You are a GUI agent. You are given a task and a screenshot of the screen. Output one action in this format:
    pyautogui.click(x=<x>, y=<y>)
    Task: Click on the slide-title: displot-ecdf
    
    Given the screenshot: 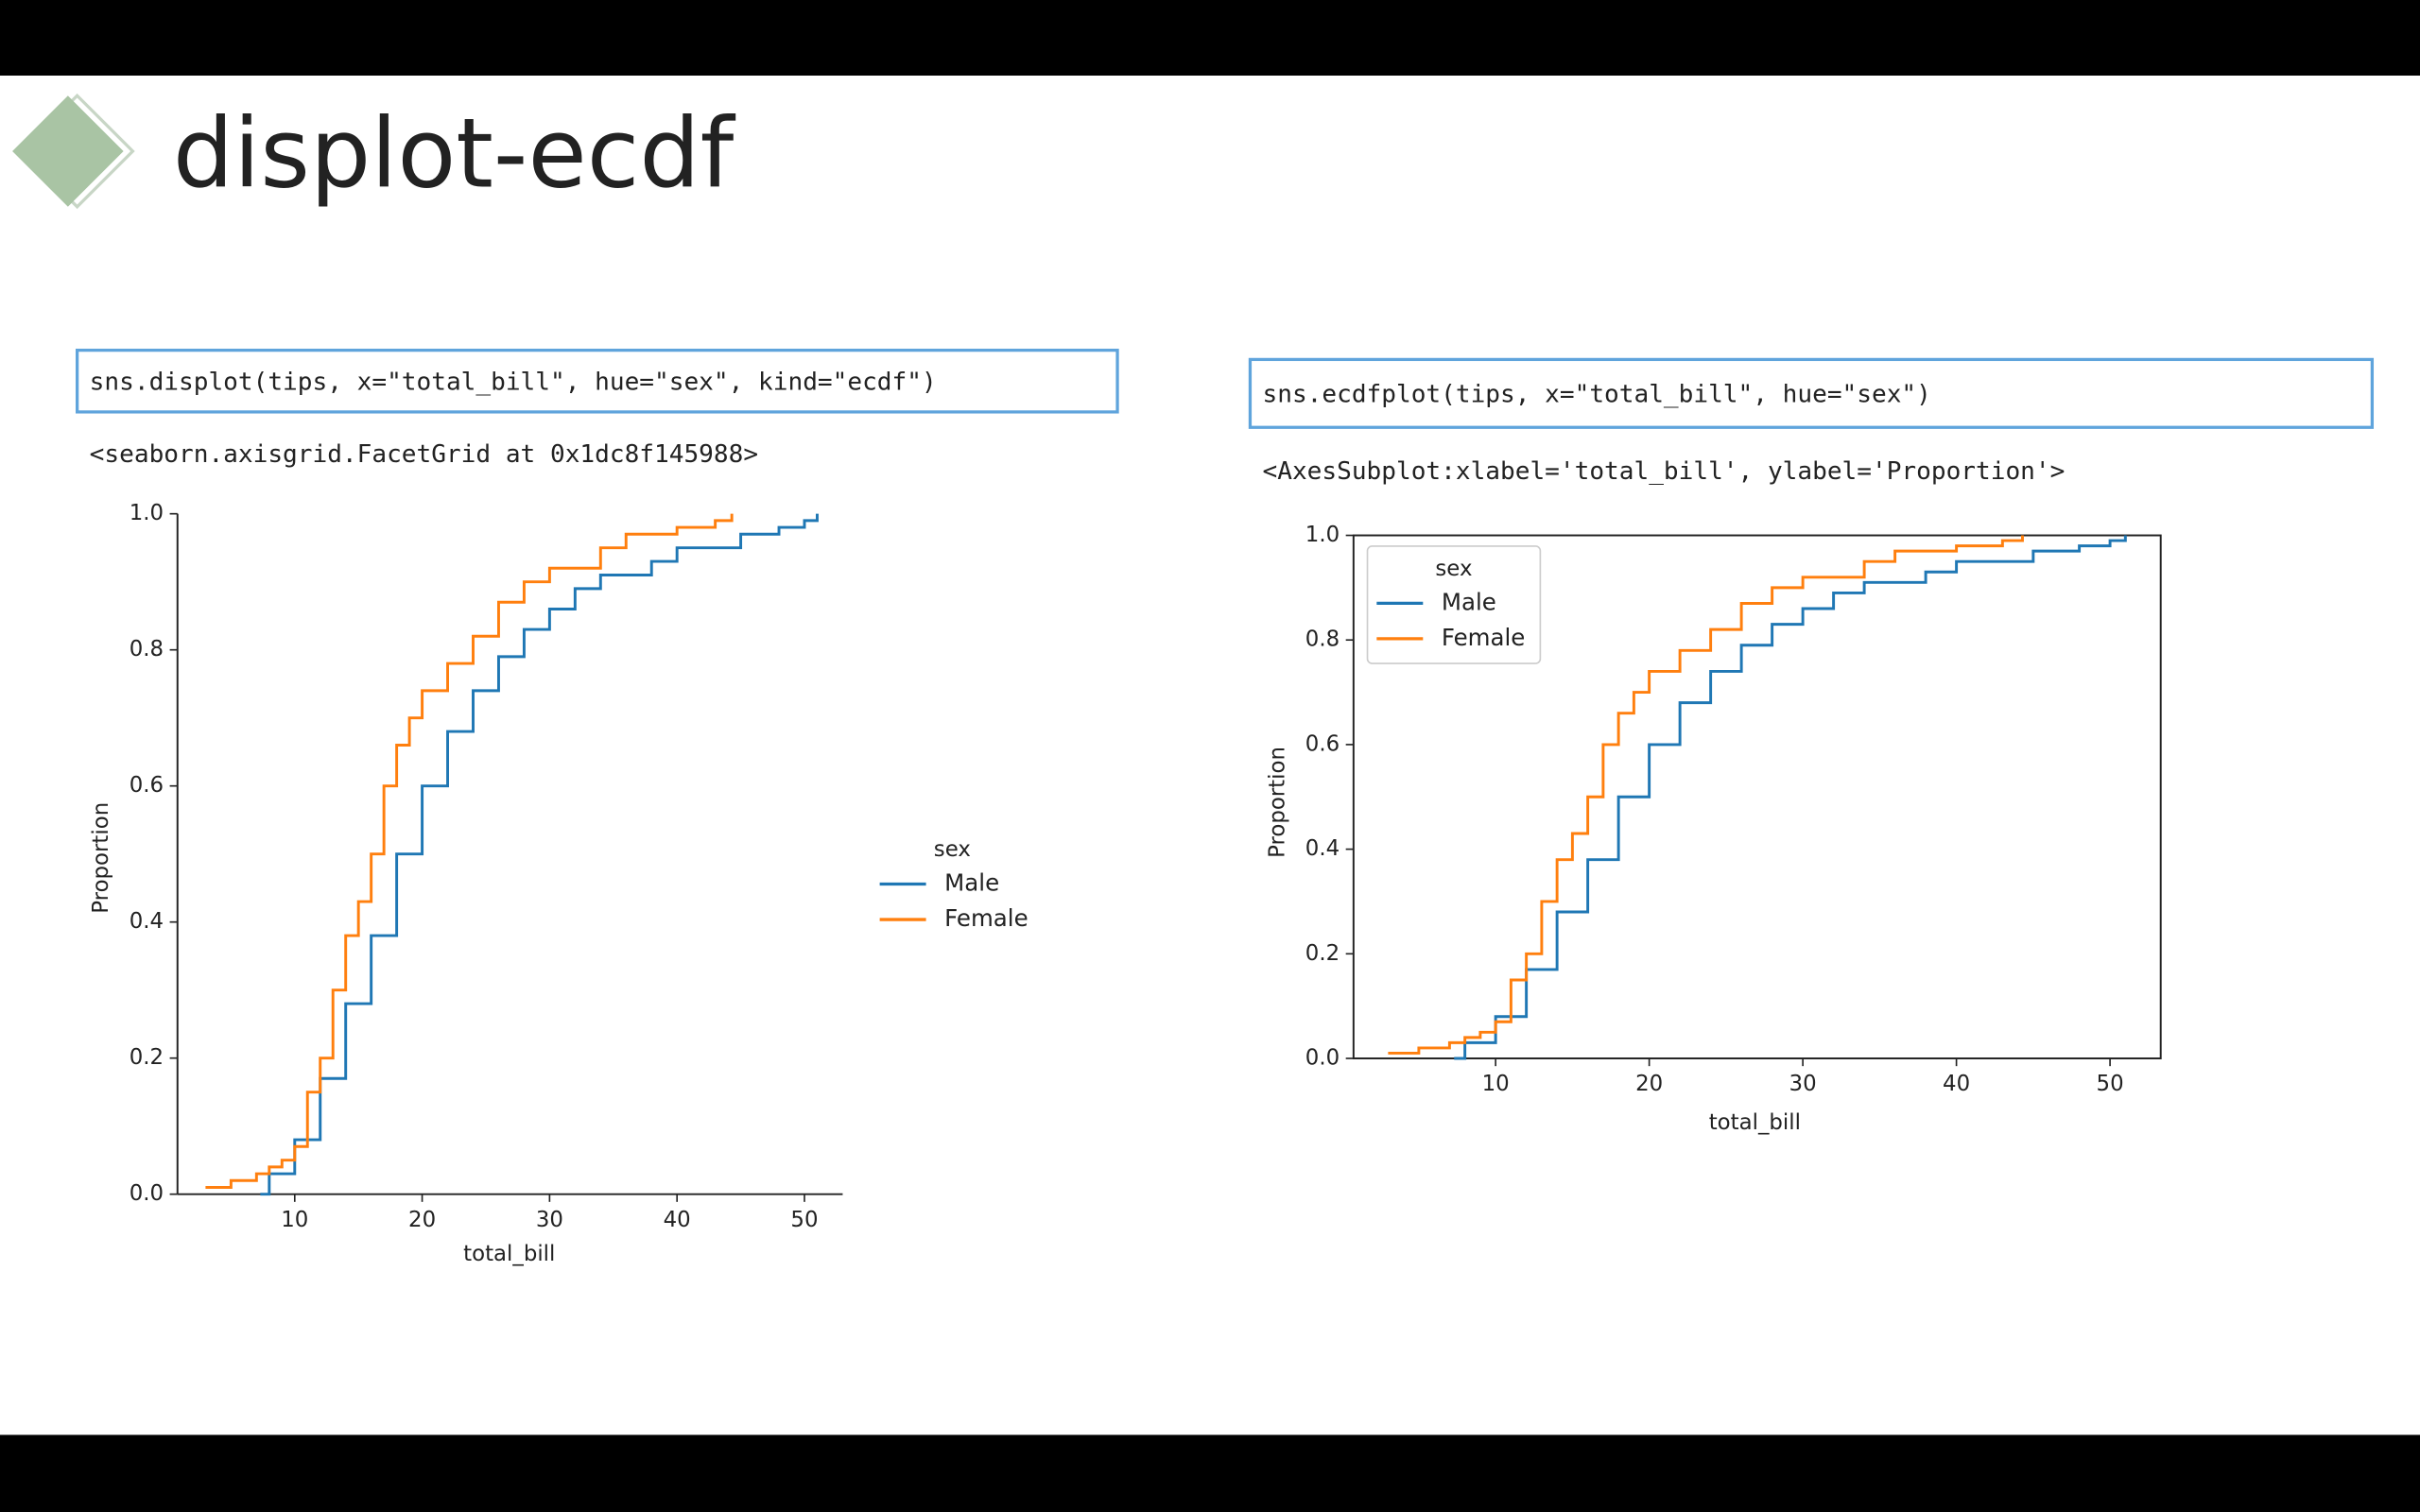 What is the action you would take?
    pyautogui.click(x=455, y=154)
    